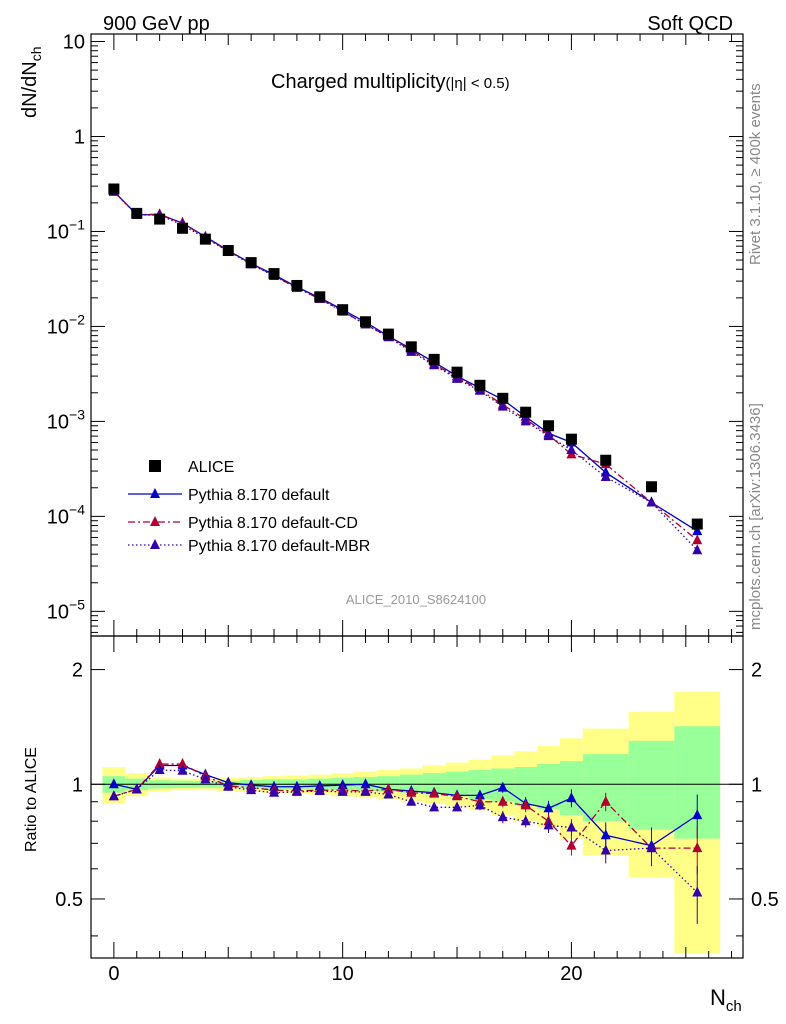  What do you see at coordinates (113, 974) in the screenshot?
I see `x-tick-label: 0` at bounding box center [113, 974].